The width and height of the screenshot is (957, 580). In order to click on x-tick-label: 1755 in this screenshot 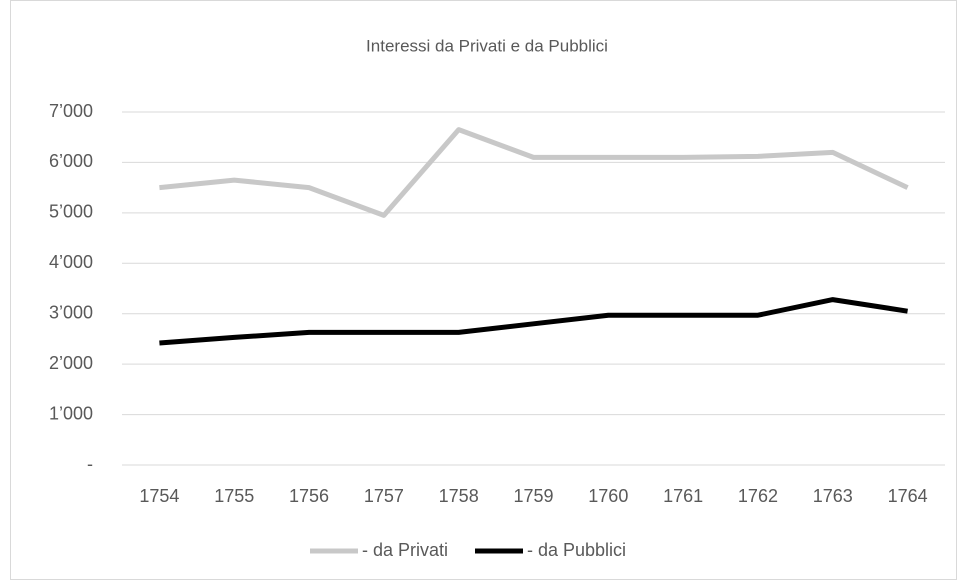, I will do `click(234, 496)`.